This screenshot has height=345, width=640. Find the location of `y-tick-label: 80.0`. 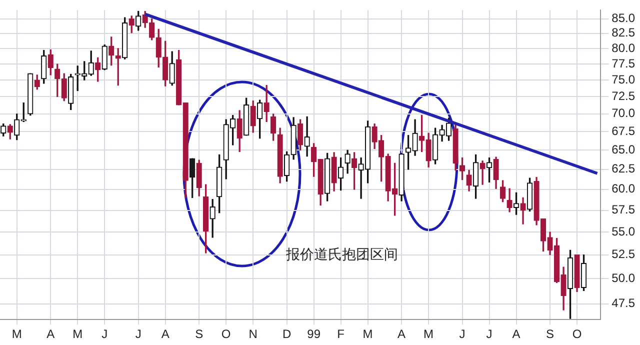

y-tick-label: 80.0 is located at coordinates (624, 47).